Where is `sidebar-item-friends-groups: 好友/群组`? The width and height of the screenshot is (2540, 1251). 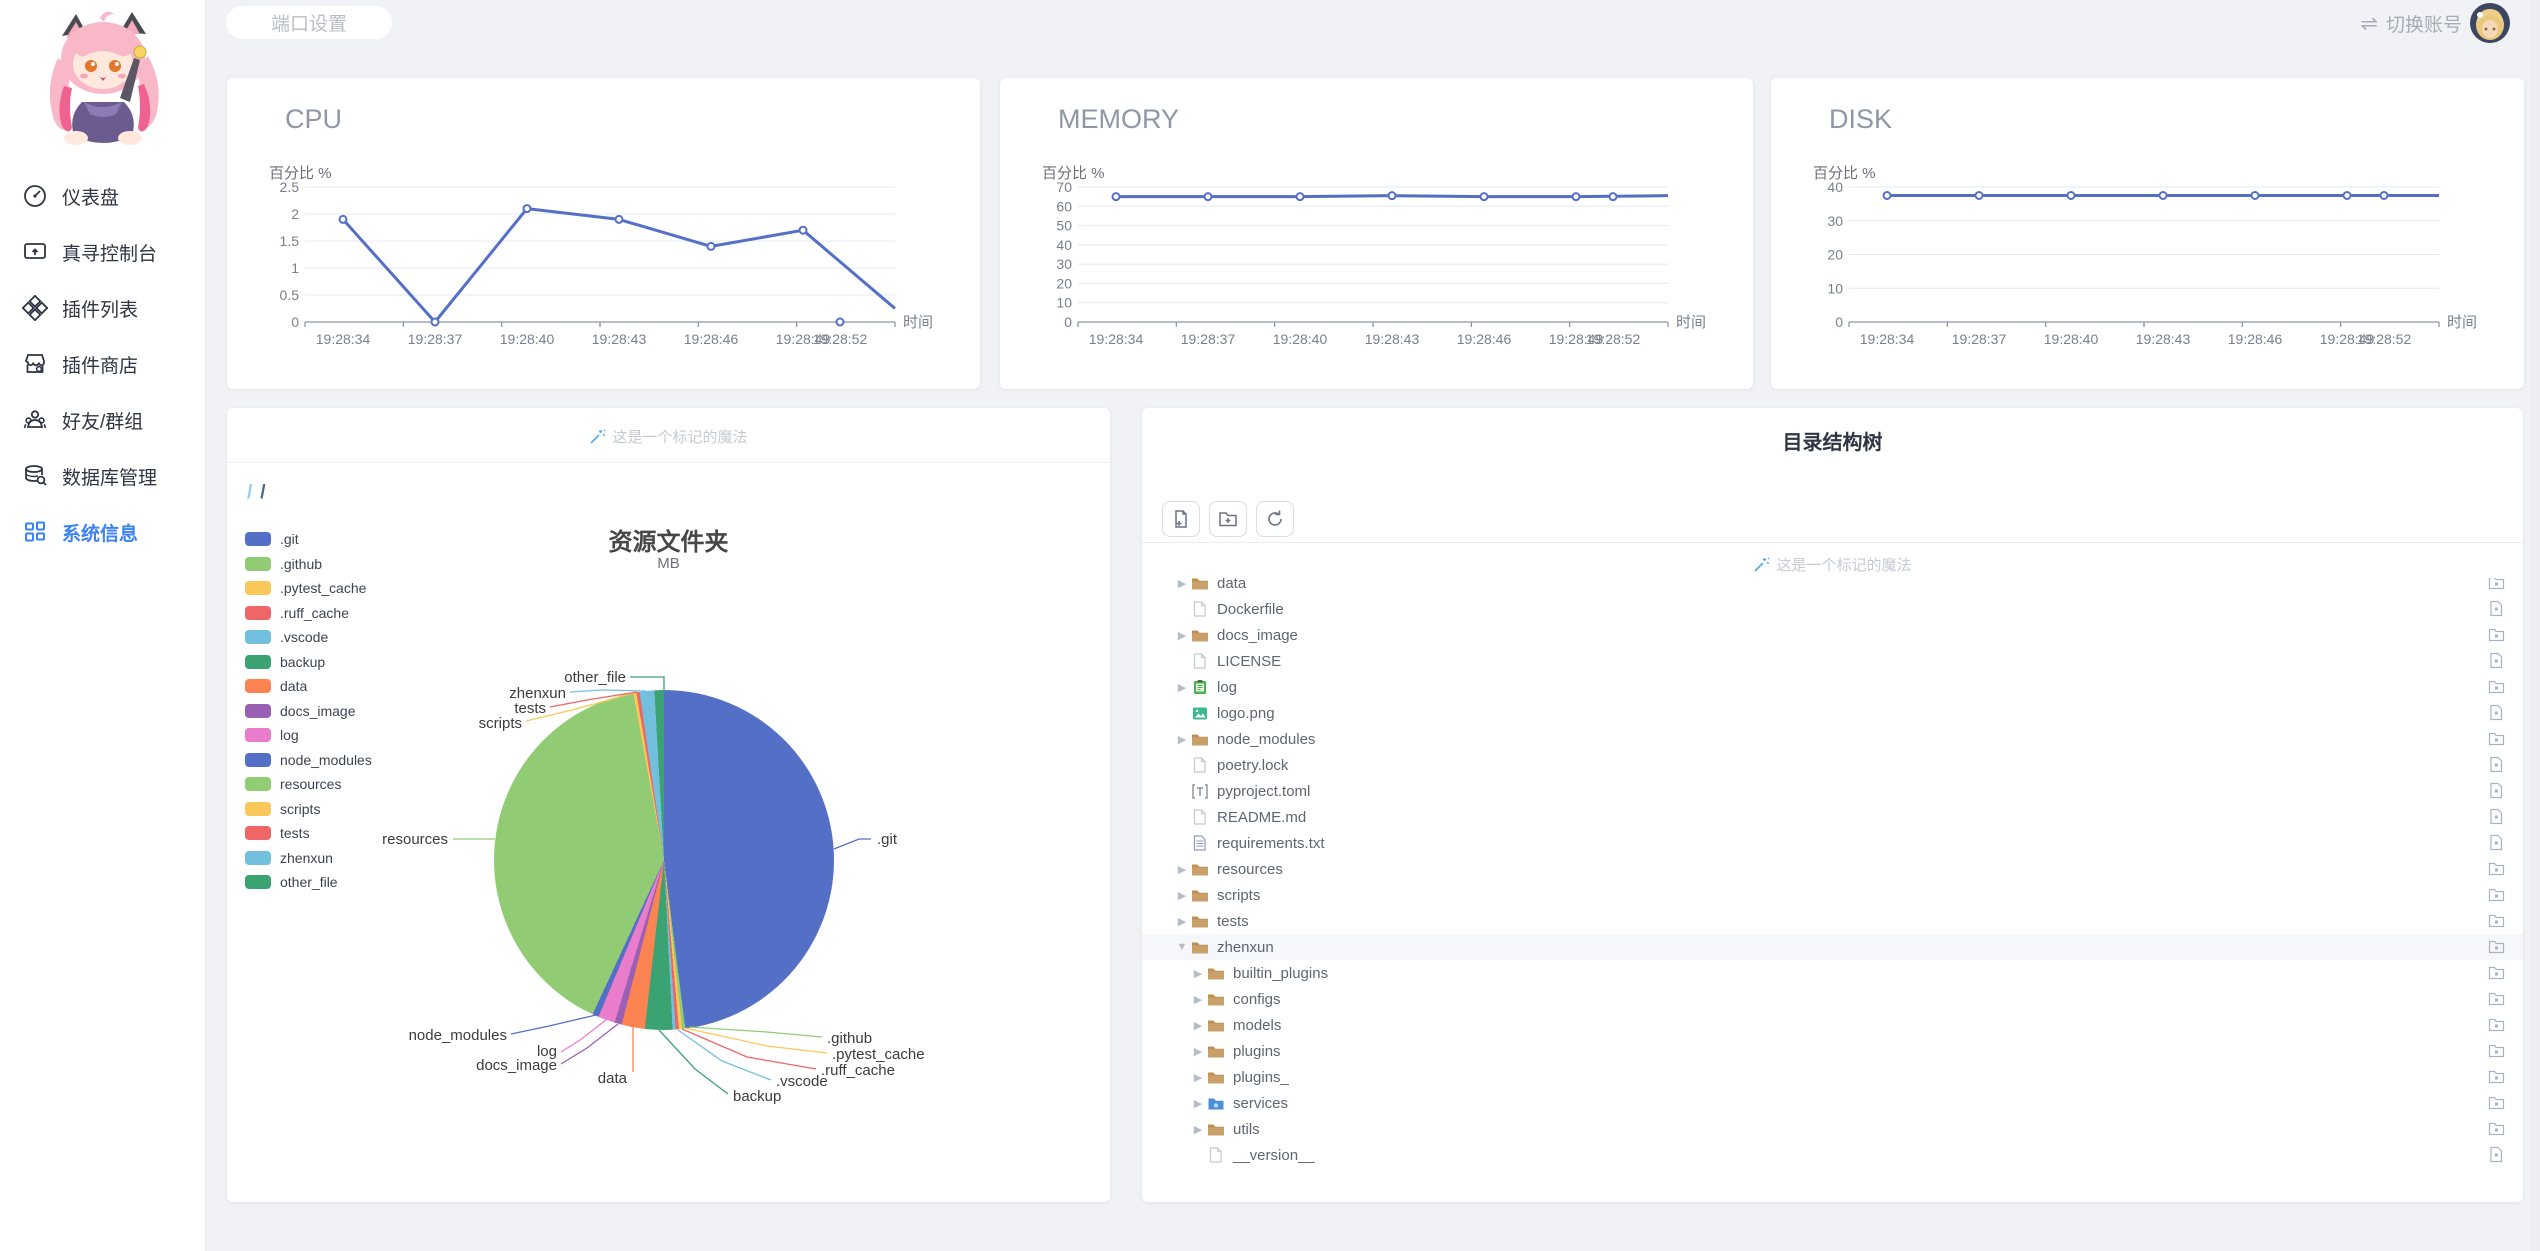 sidebar-item-friends-groups: 好友/群组 is located at coordinates (102, 420).